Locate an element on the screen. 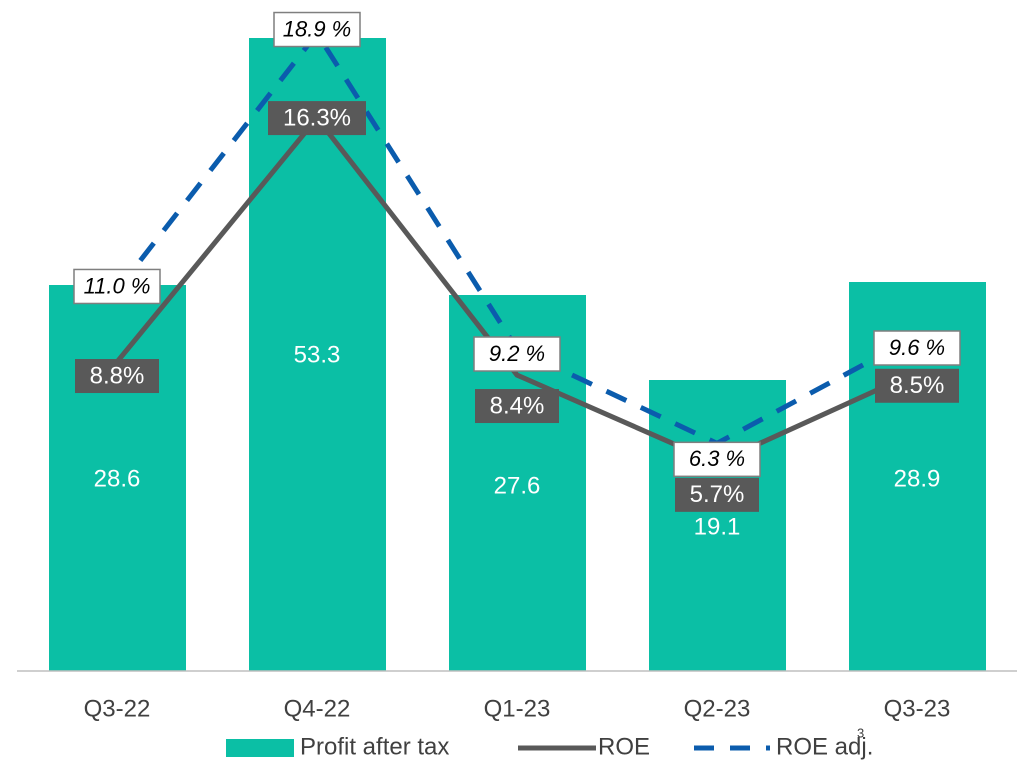  data-label-text: 8.8% is located at coordinates (117, 375).